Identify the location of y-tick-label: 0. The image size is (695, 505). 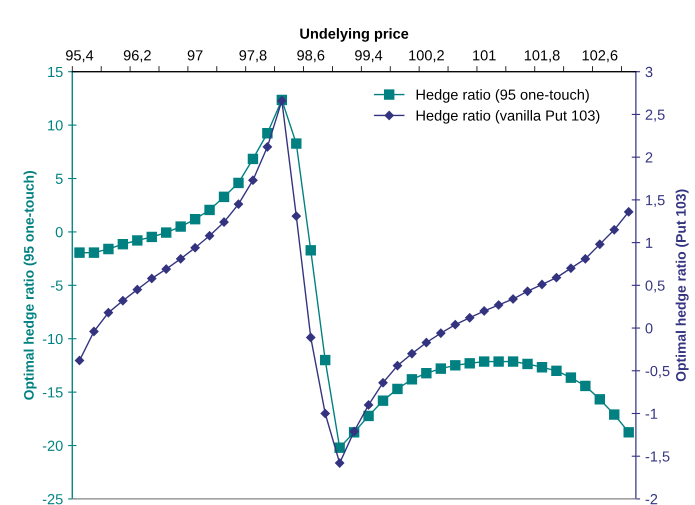
(59, 232).